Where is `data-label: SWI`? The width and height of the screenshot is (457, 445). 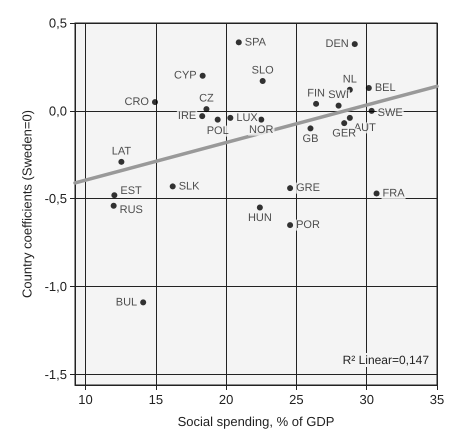
data-label: SWI is located at coordinates (338, 95).